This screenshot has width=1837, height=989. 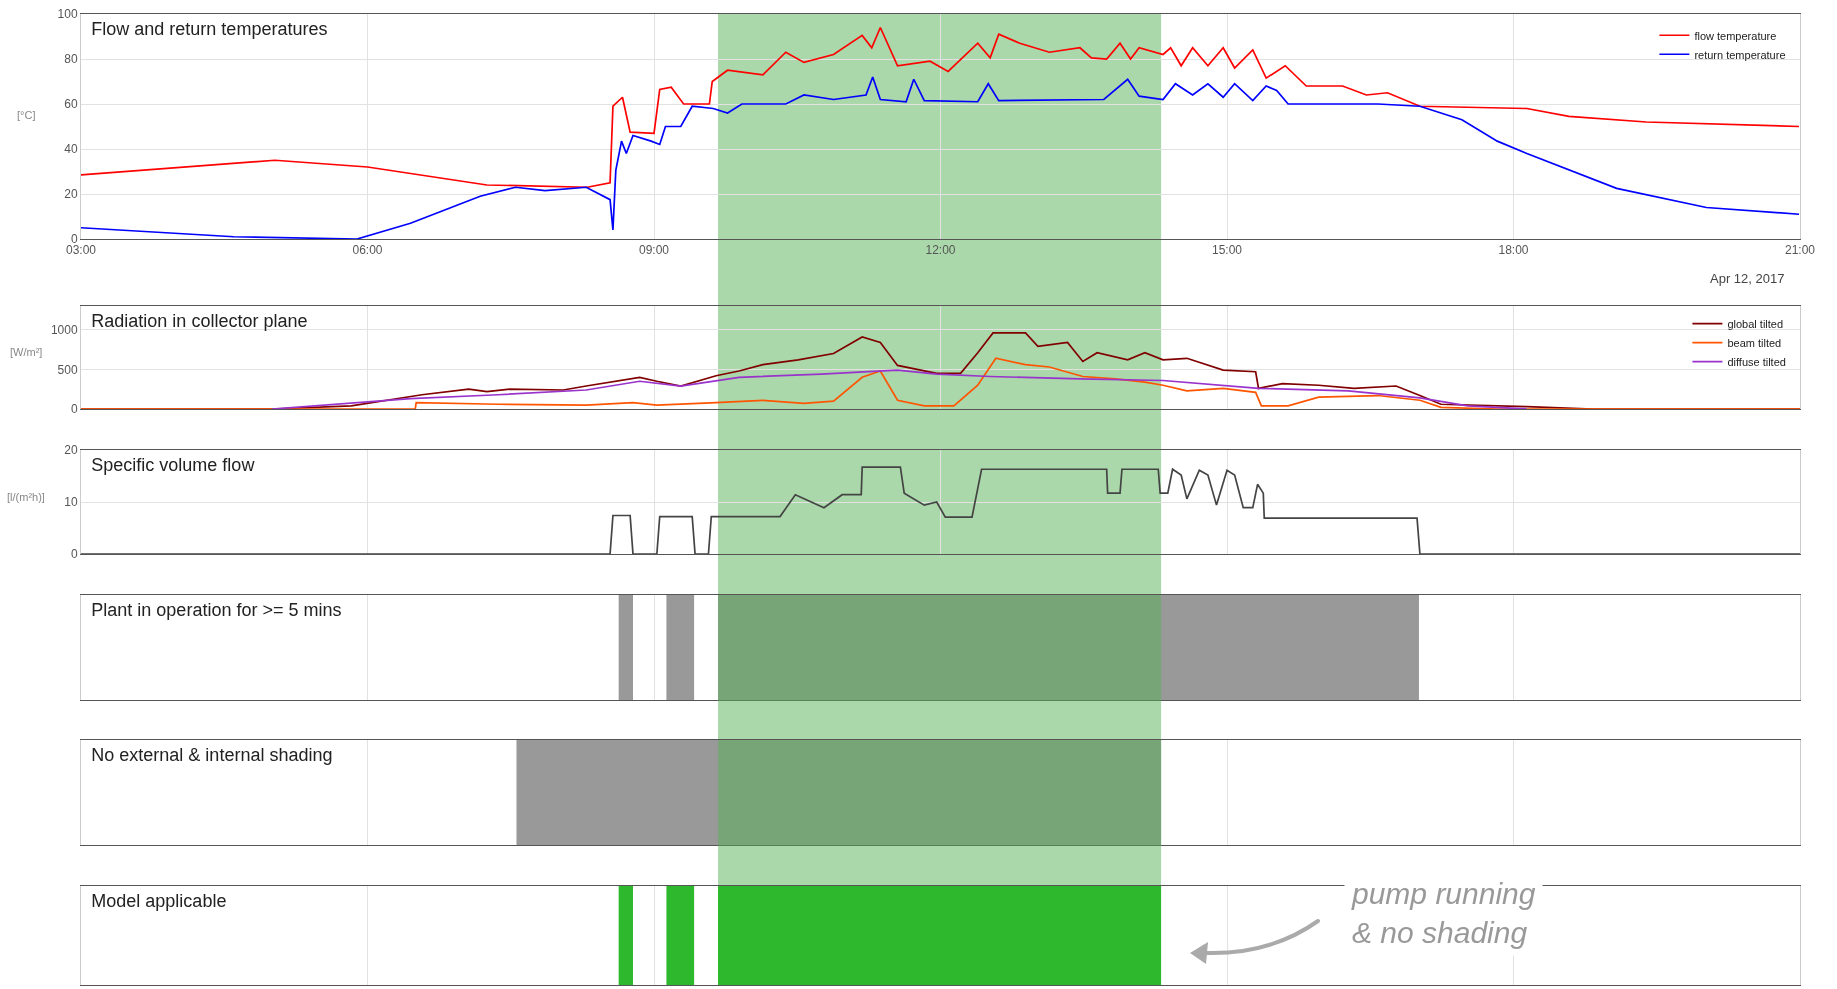 I want to click on text: Apr 12, 2017, so click(x=1747, y=278).